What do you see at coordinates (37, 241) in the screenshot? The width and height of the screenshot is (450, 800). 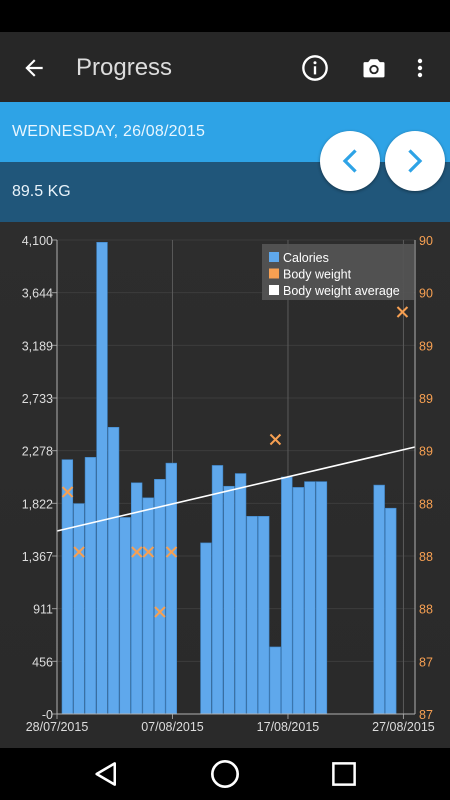 I see `left-axis-label: 4,100` at bounding box center [37, 241].